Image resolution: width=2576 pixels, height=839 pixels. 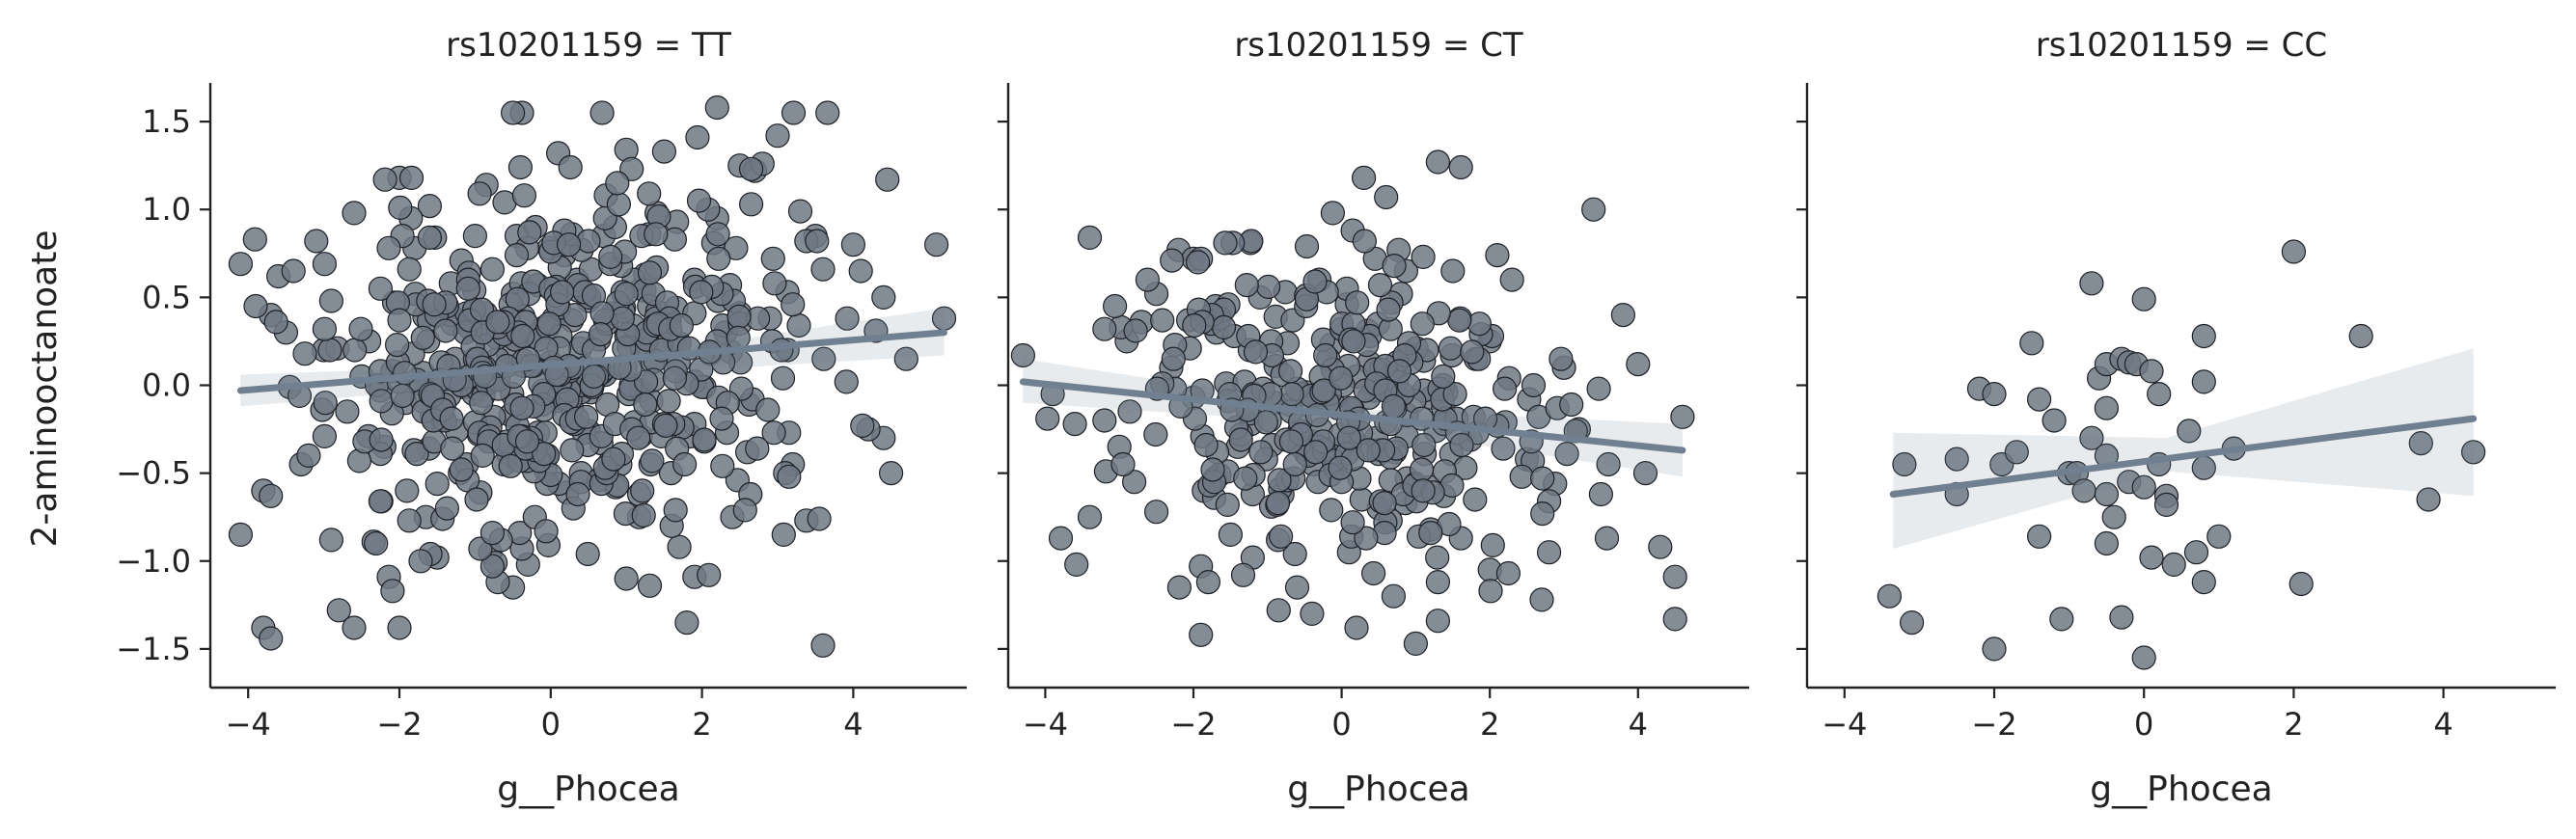 What do you see at coordinates (2181, 45) in the screenshot?
I see `panel-title: rs10201159 = CC` at bounding box center [2181, 45].